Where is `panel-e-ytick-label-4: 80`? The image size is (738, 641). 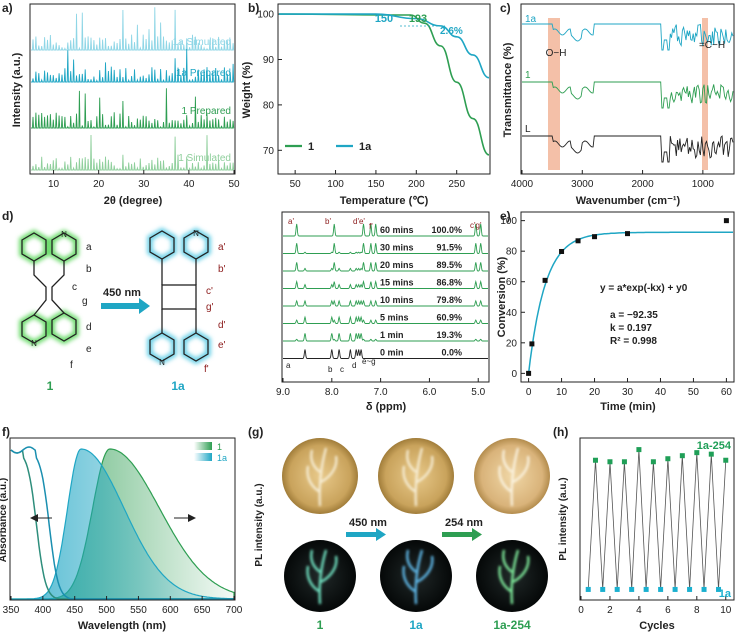
panel-e-ytick-label-4: 80 is located at coordinates (512, 252).